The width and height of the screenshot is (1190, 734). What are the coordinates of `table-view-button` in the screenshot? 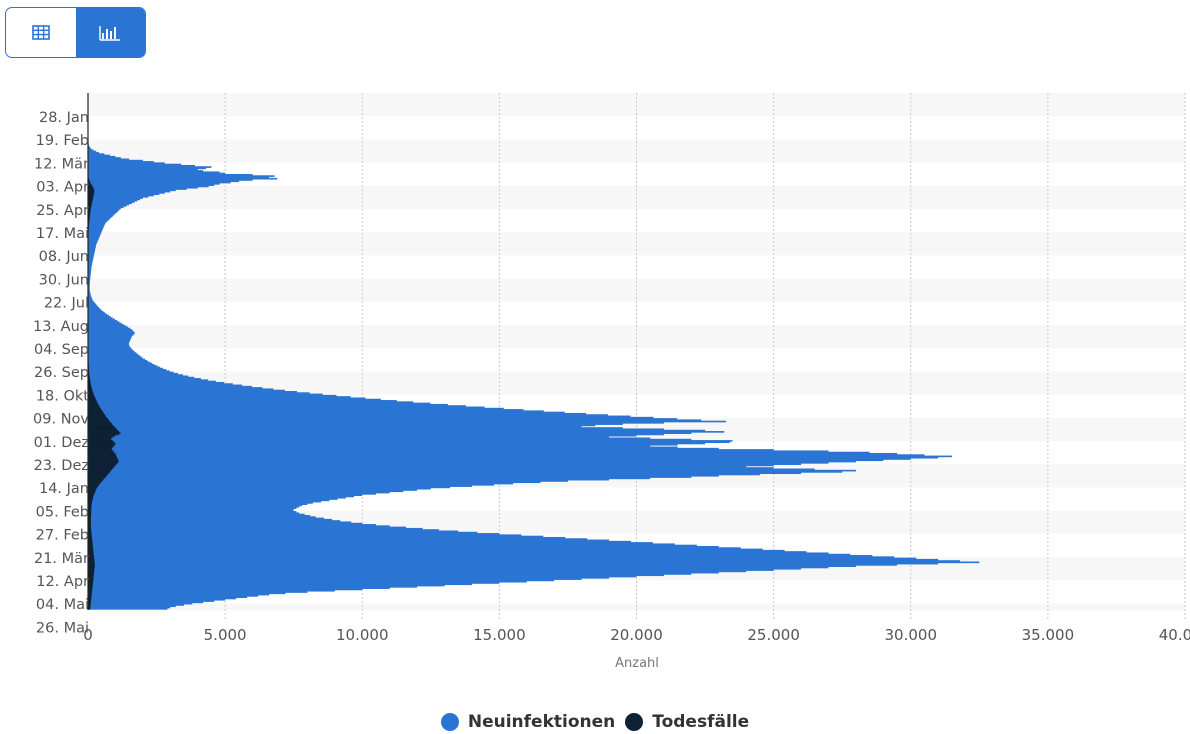 It's located at (41, 32).